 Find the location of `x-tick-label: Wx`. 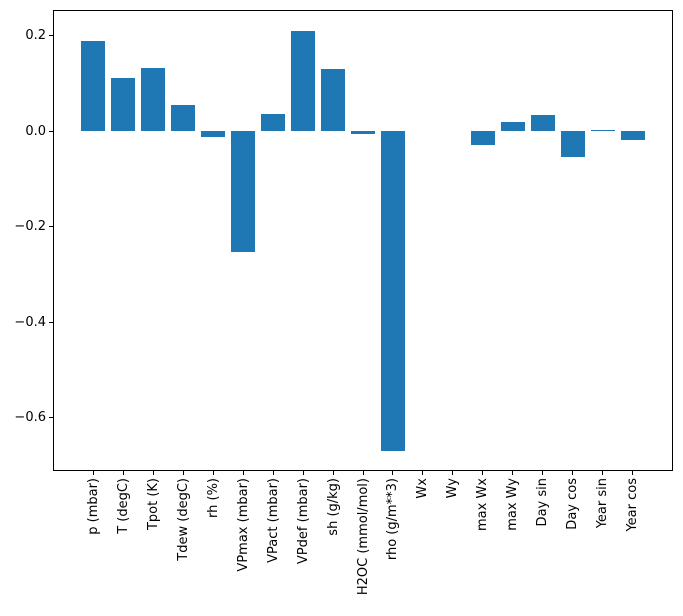

x-tick-label: Wx is located at coordinates (423, 488).